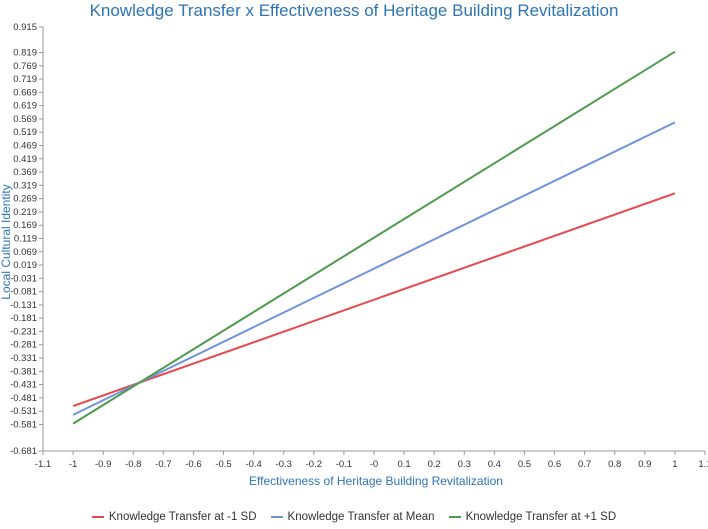 This screenshot has width=708, height=529. I want to click on x-tick-label: 0.4, so click(494, 464).